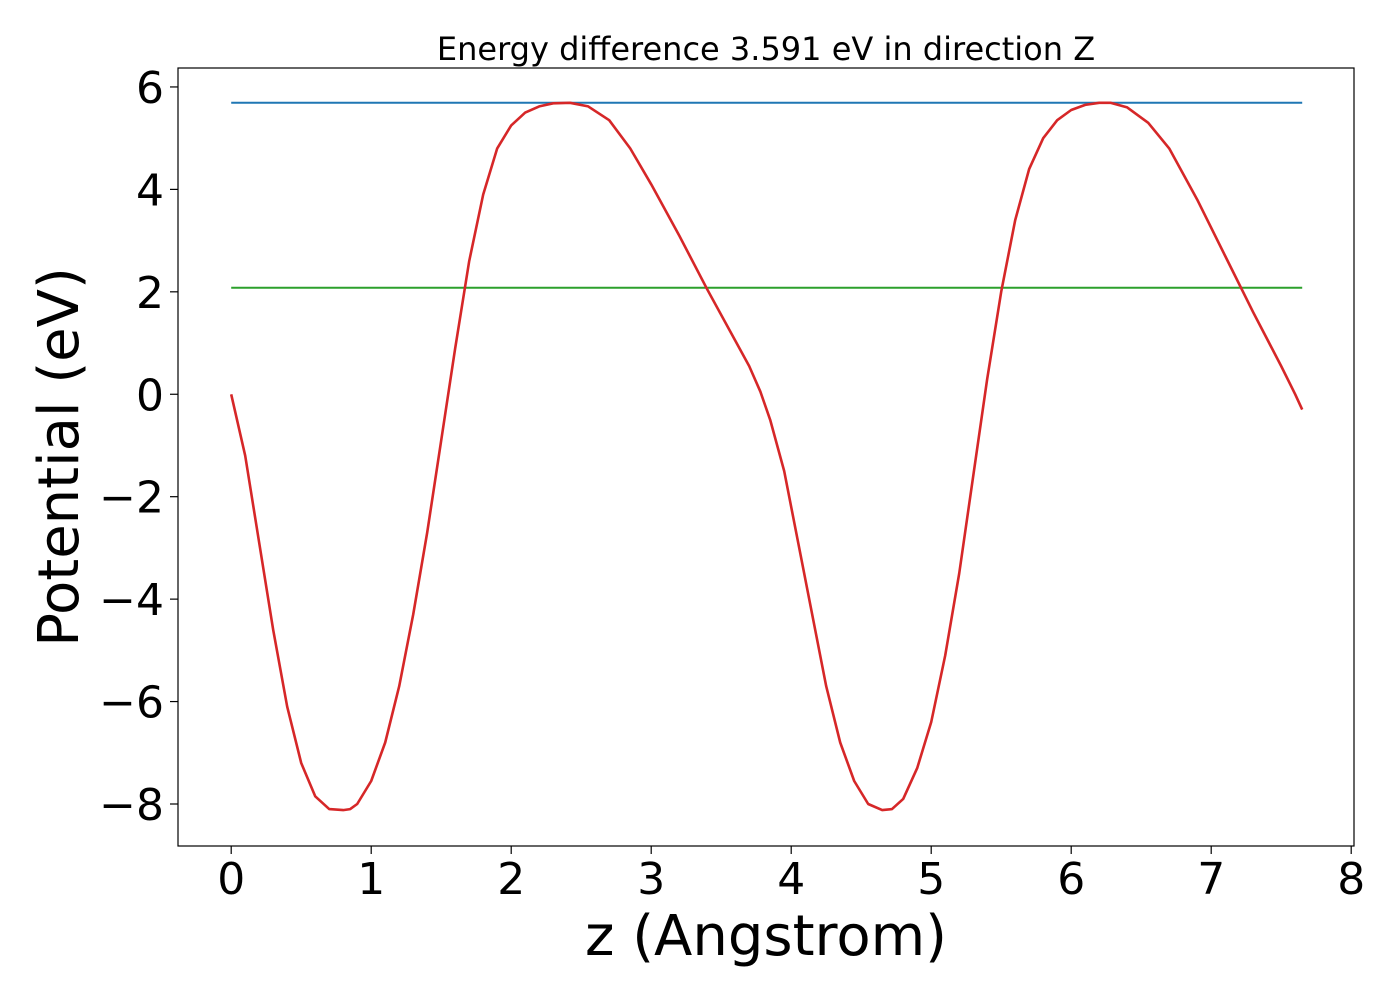 The height and width of the screenshot is (1000, 1400). What do you see at coordinates (131, 805) in the screenshot?
I see `y-tick-label: −8` at bounding box center [131, 805].